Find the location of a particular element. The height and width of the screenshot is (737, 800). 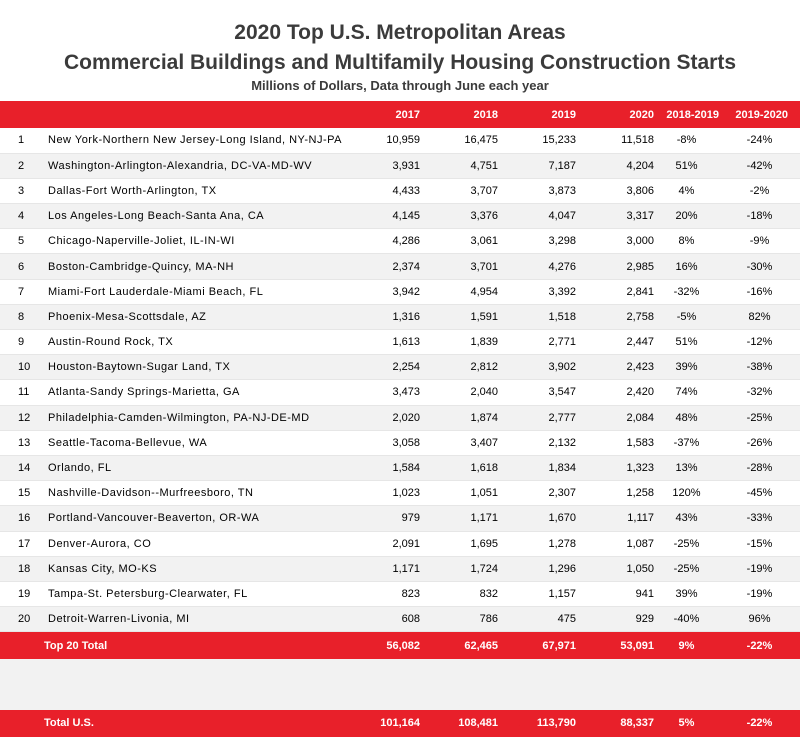

row-change-2019-2020: -26% is located at coordinates (759, 443).